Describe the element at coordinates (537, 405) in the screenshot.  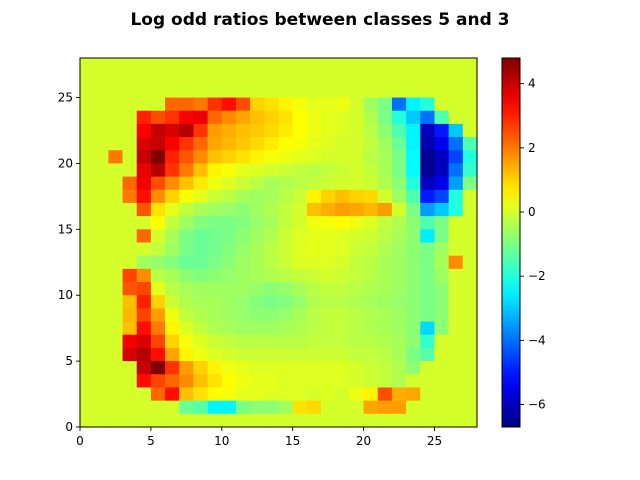
I see `colorbar-tick-label: −6` at that location.